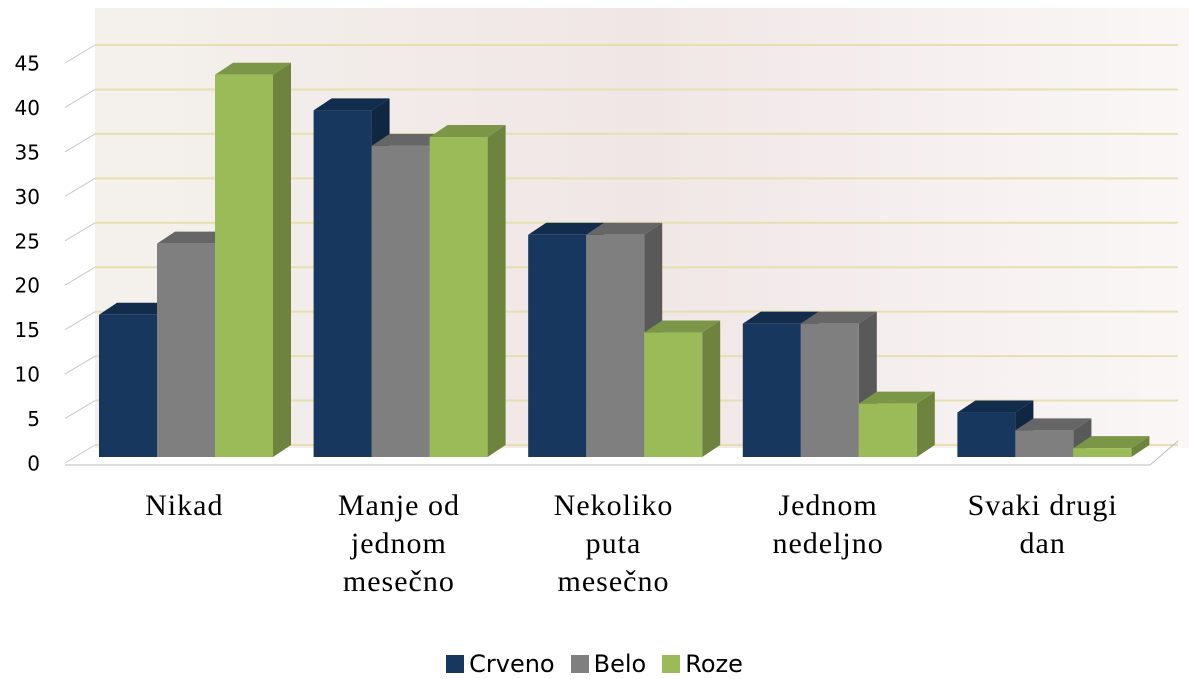 This screenshot has height=679, width=1189. Describe the element at coordinates (33, 464) in the screenshot. I see `y-tick-label: 0` at that location.